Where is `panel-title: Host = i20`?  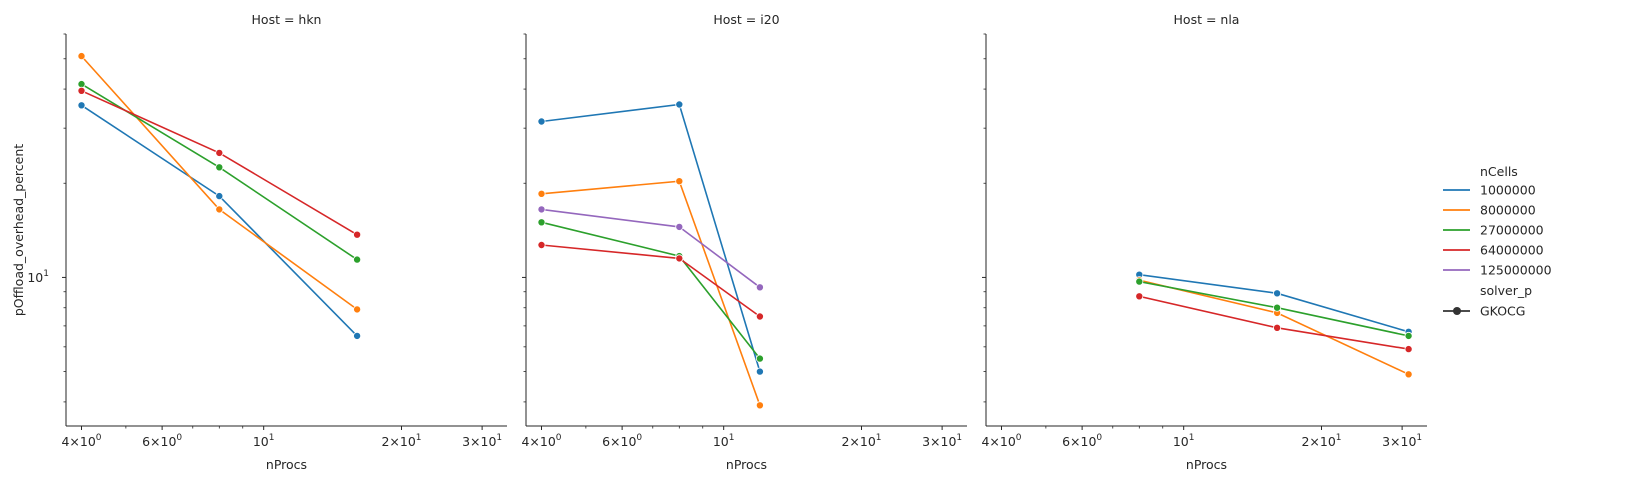
panel-title: Host = i20 is located at coordinates (746, 19).